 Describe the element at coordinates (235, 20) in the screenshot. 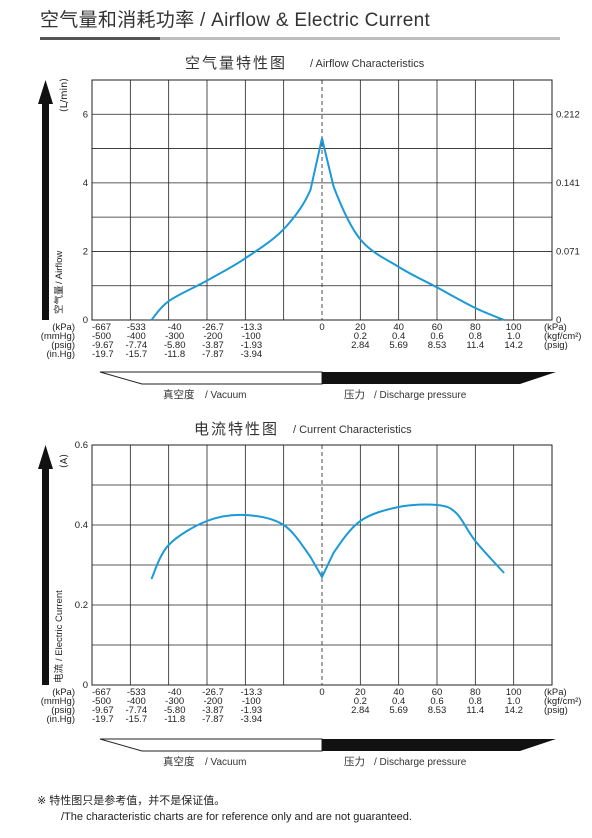

I see `section-title: 空气量和消耗功率 / Airflow & Electric Current` at that location.